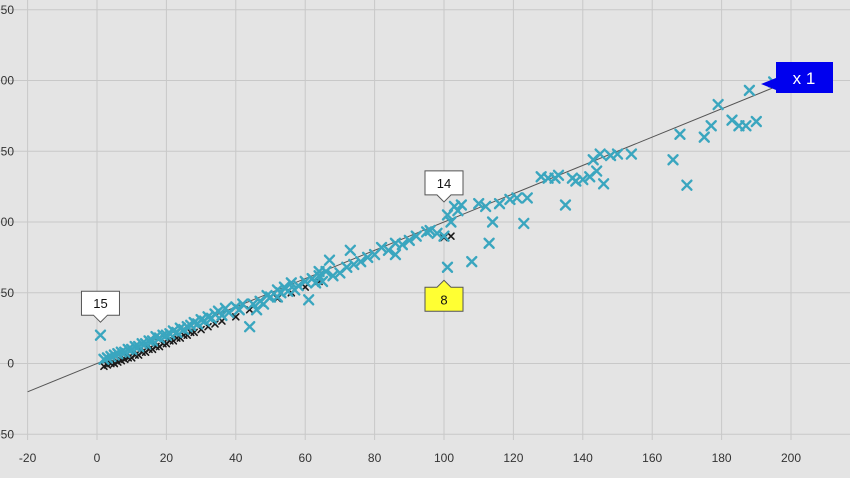 The image size is (850, 478). What do you see at coordinates (236, 458) in the screenshot?
I see `x-tick-label: 40` at bounding box center [236, 458].